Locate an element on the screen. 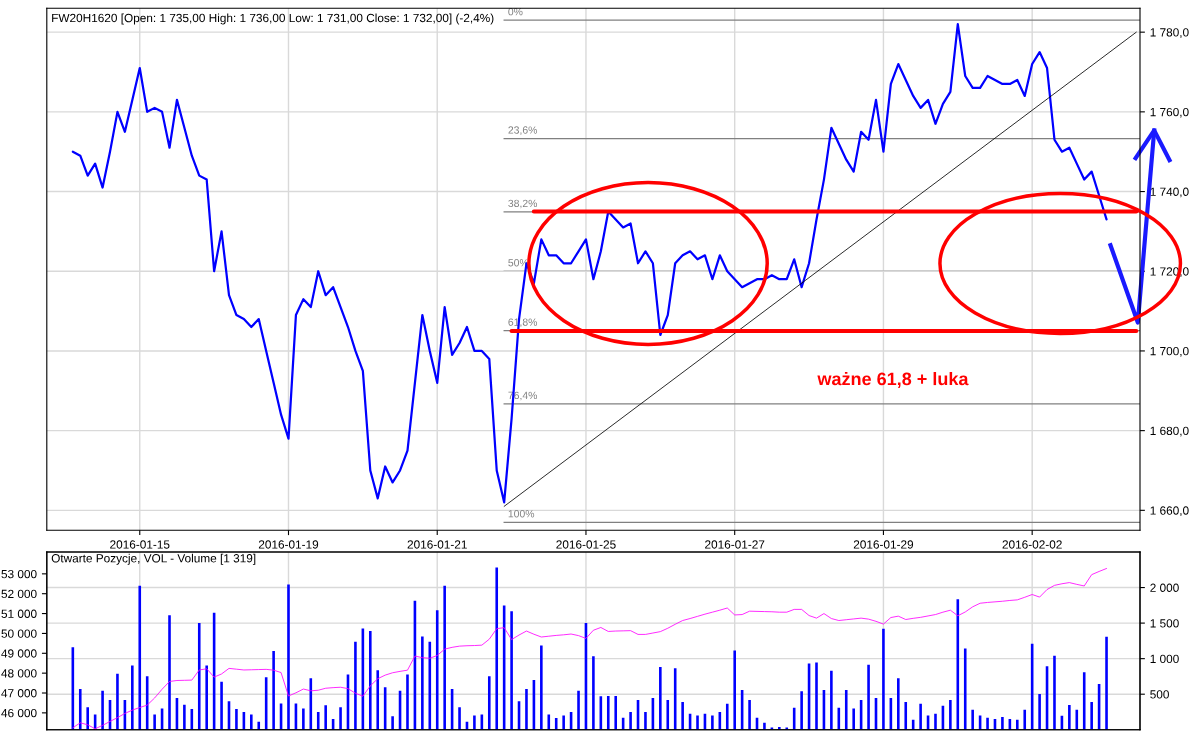 This screenshot has height=750, width=1200. y-tick-label: 1 660,0 is located at coordinates (1169, 511).